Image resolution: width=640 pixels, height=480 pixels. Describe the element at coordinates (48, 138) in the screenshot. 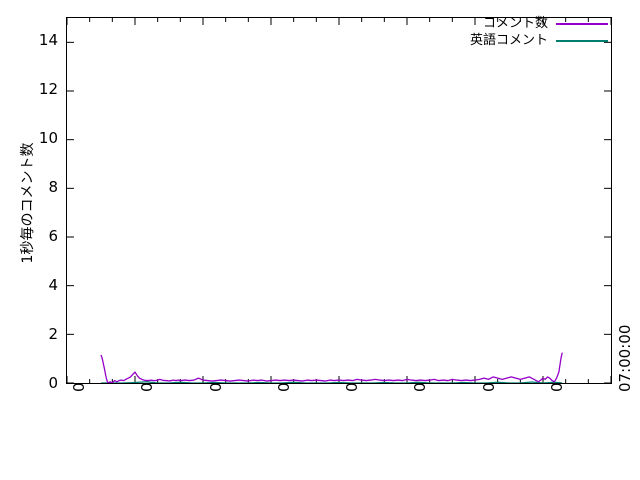

I see `y-tick-label: 10` at that location.